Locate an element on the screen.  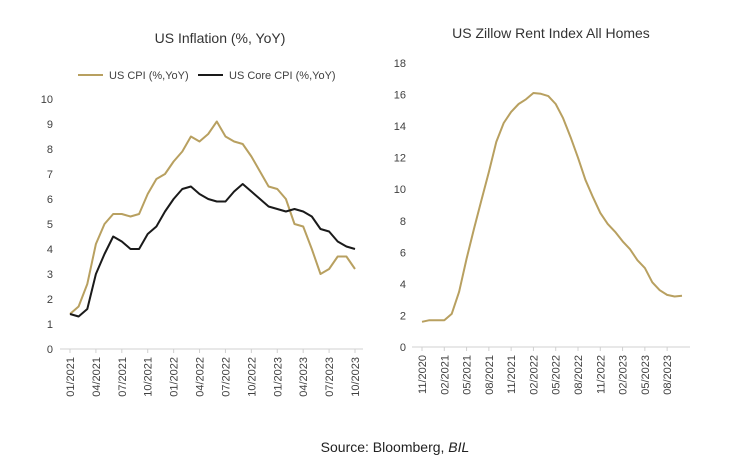
y-tick-label: 1 is located at coordinates (50, 325).